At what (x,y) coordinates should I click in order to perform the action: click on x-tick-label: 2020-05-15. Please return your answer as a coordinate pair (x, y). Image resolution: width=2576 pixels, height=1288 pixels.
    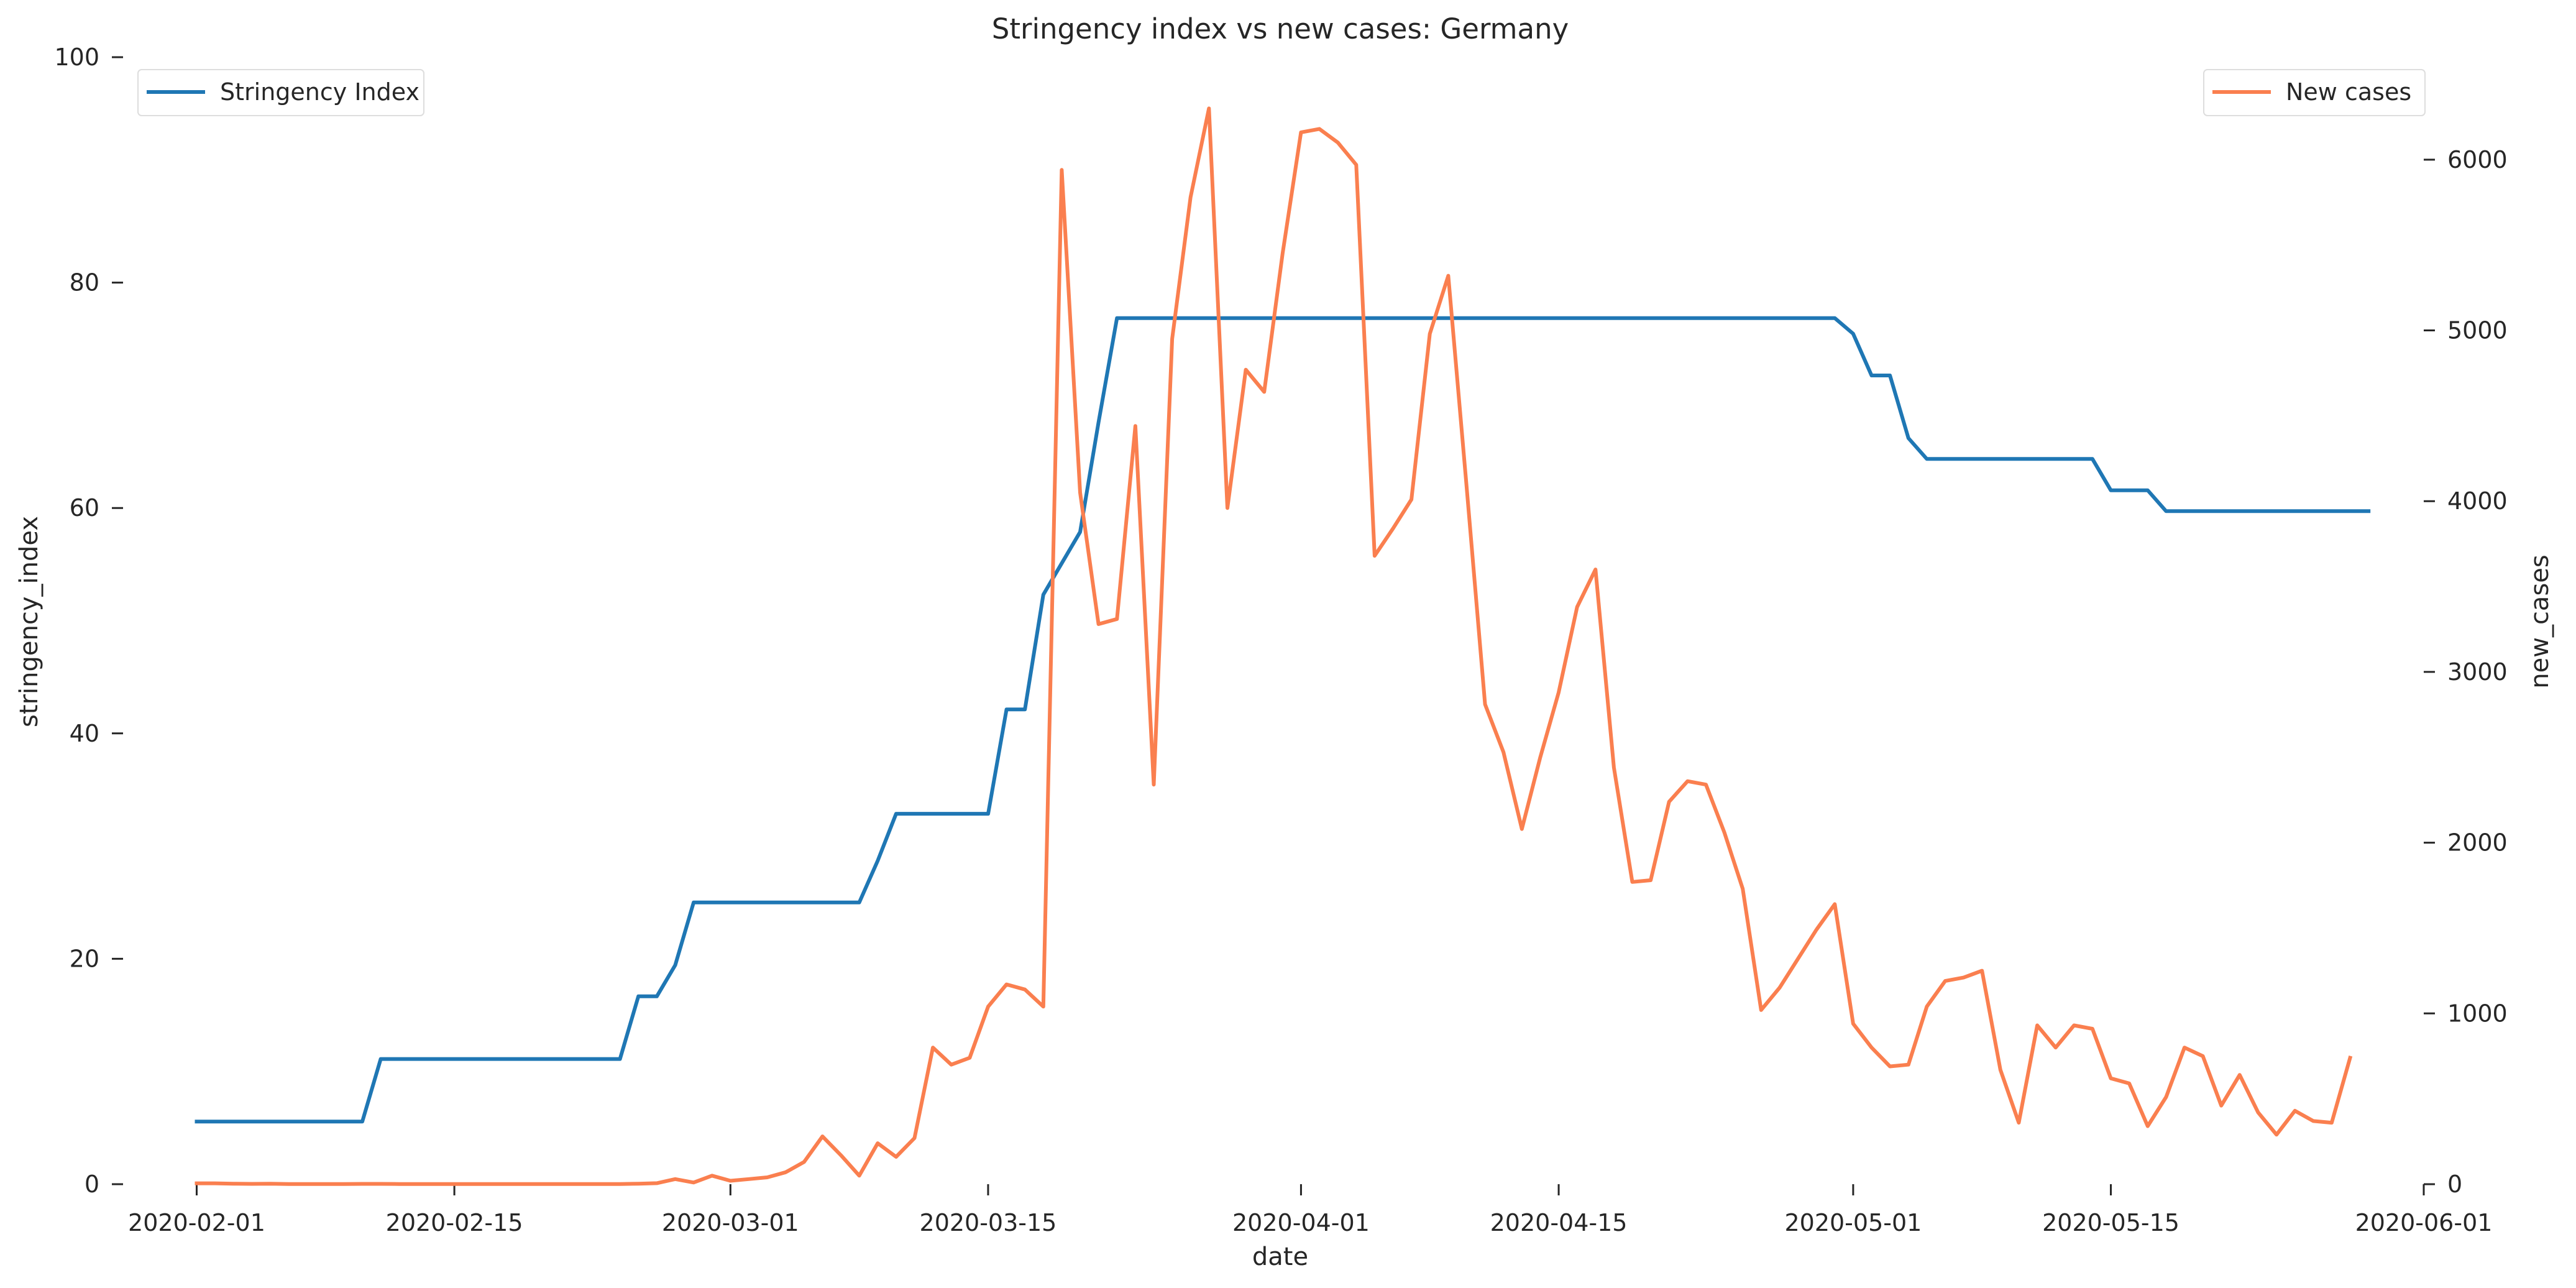
    Looking at the image, I should click on (2111, 1222).